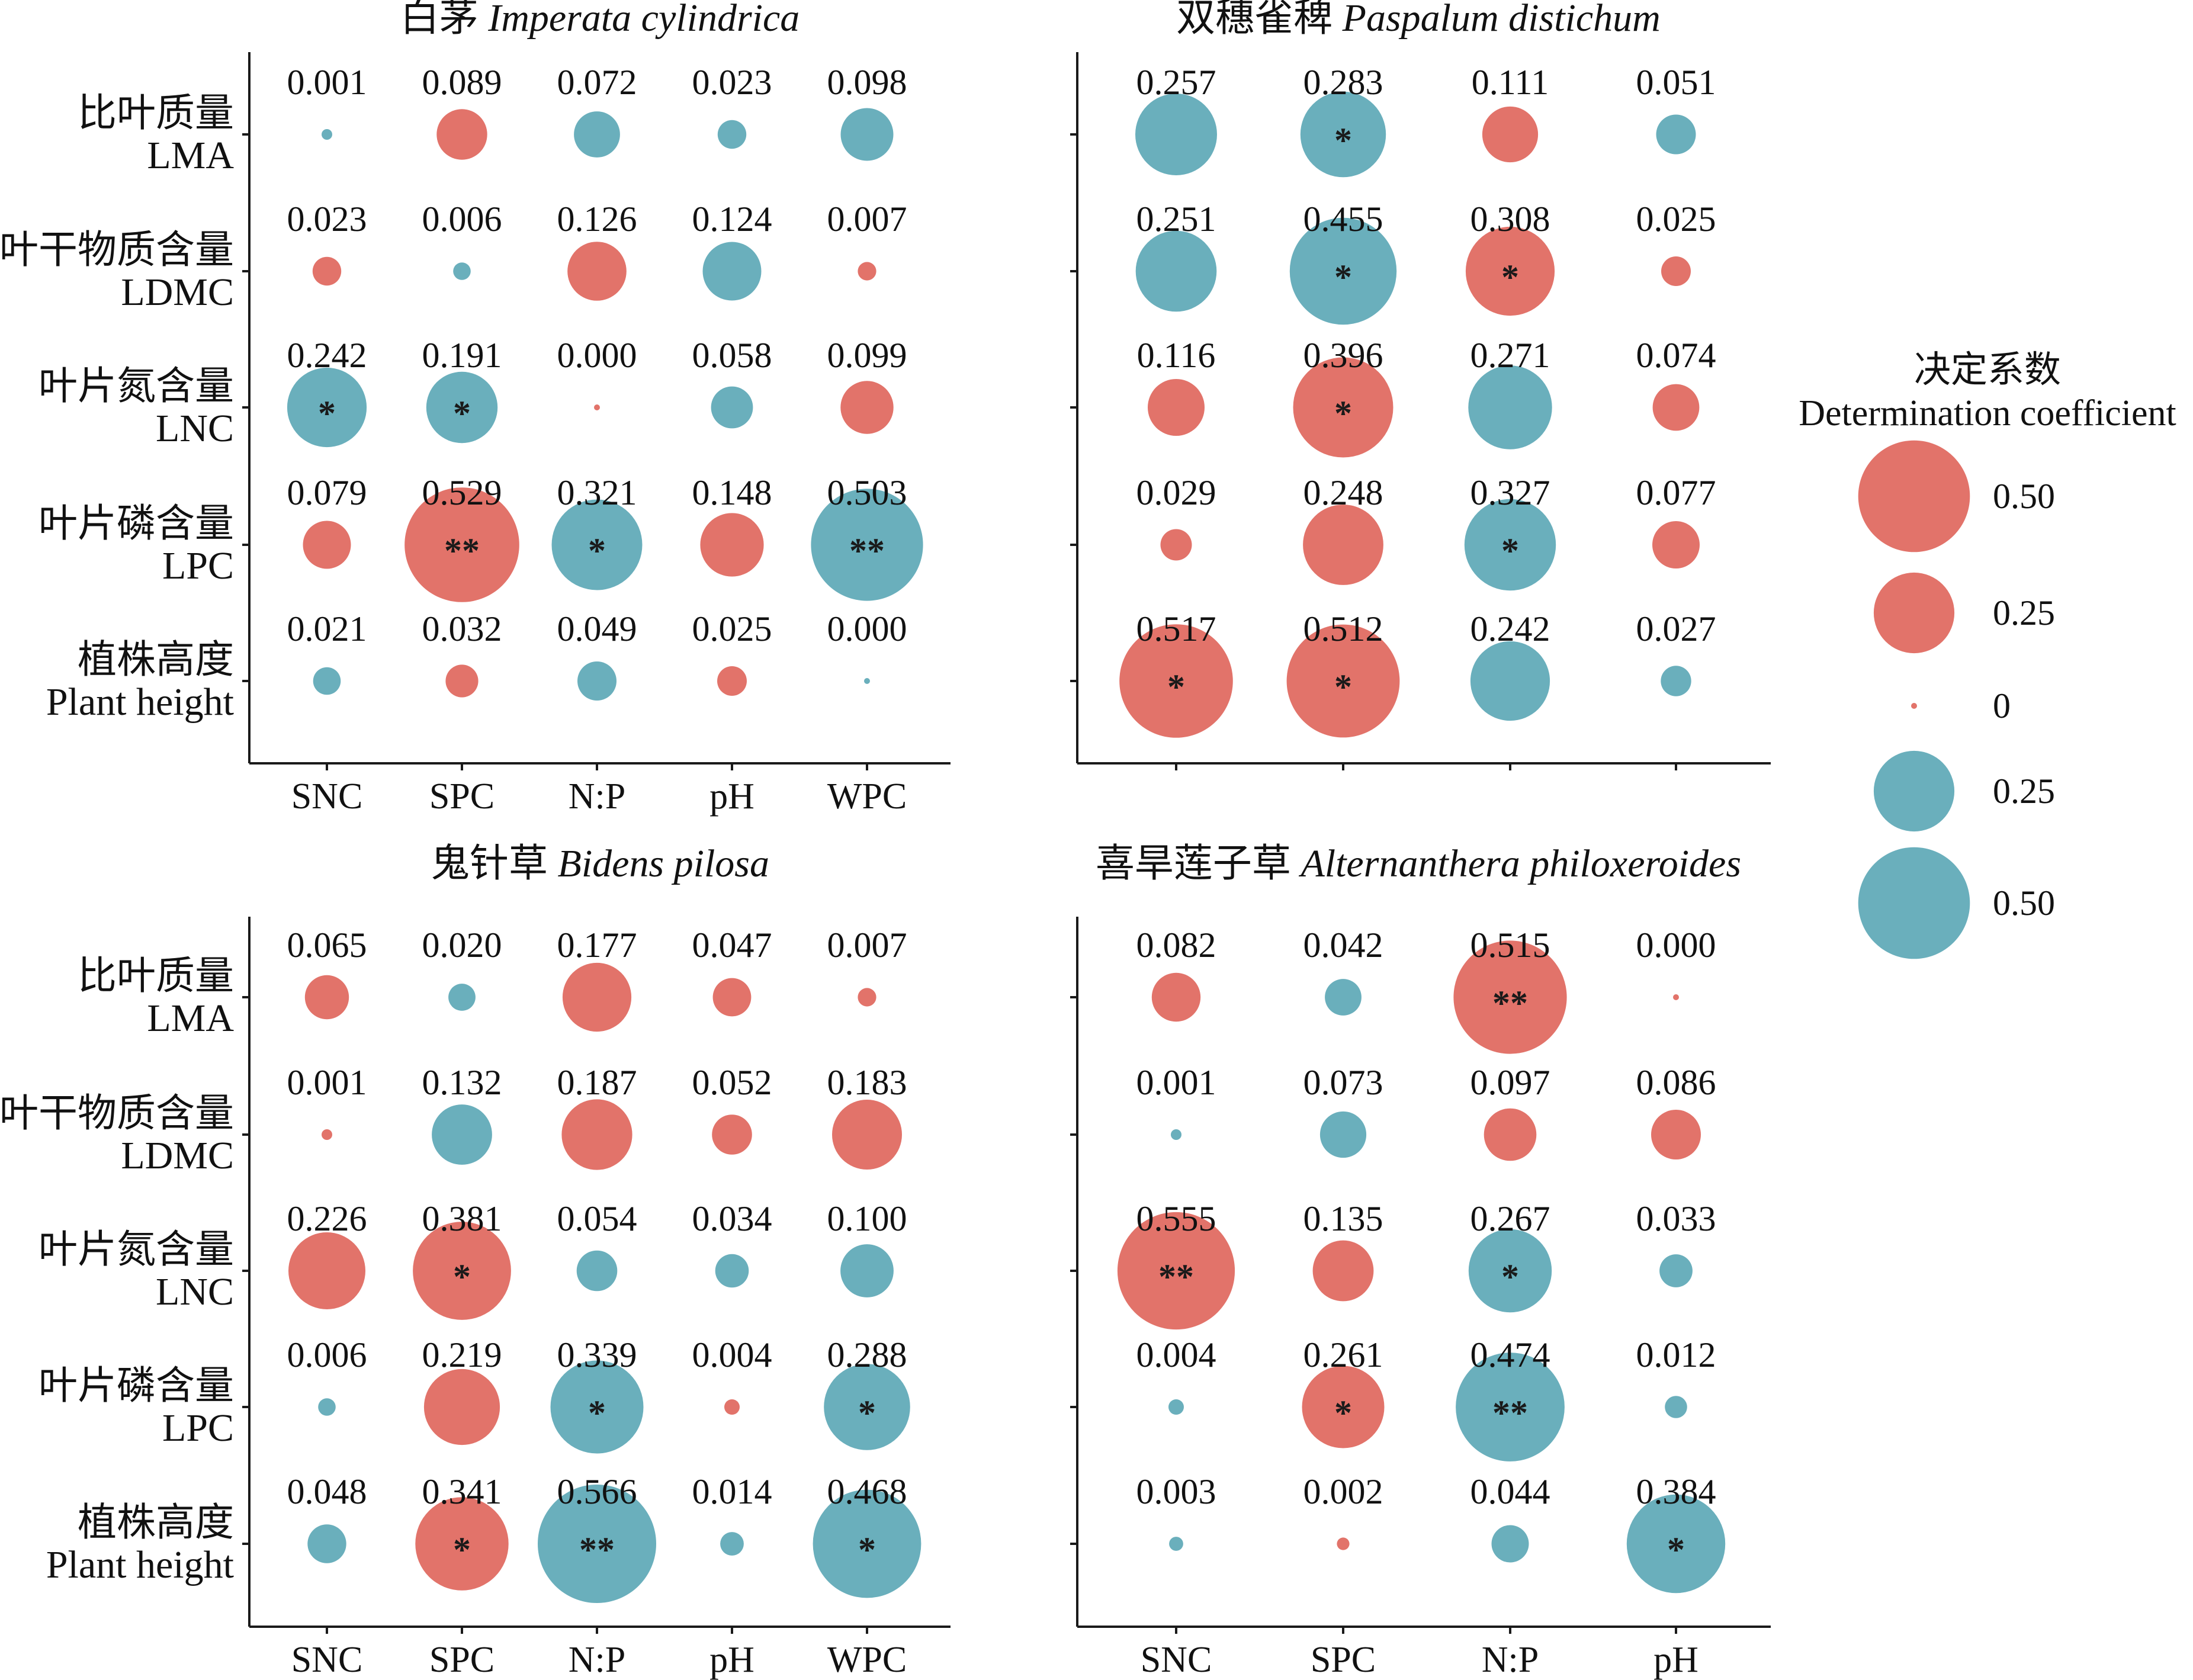  I want to click on value-label: 0.012, so click(1676, 1354).